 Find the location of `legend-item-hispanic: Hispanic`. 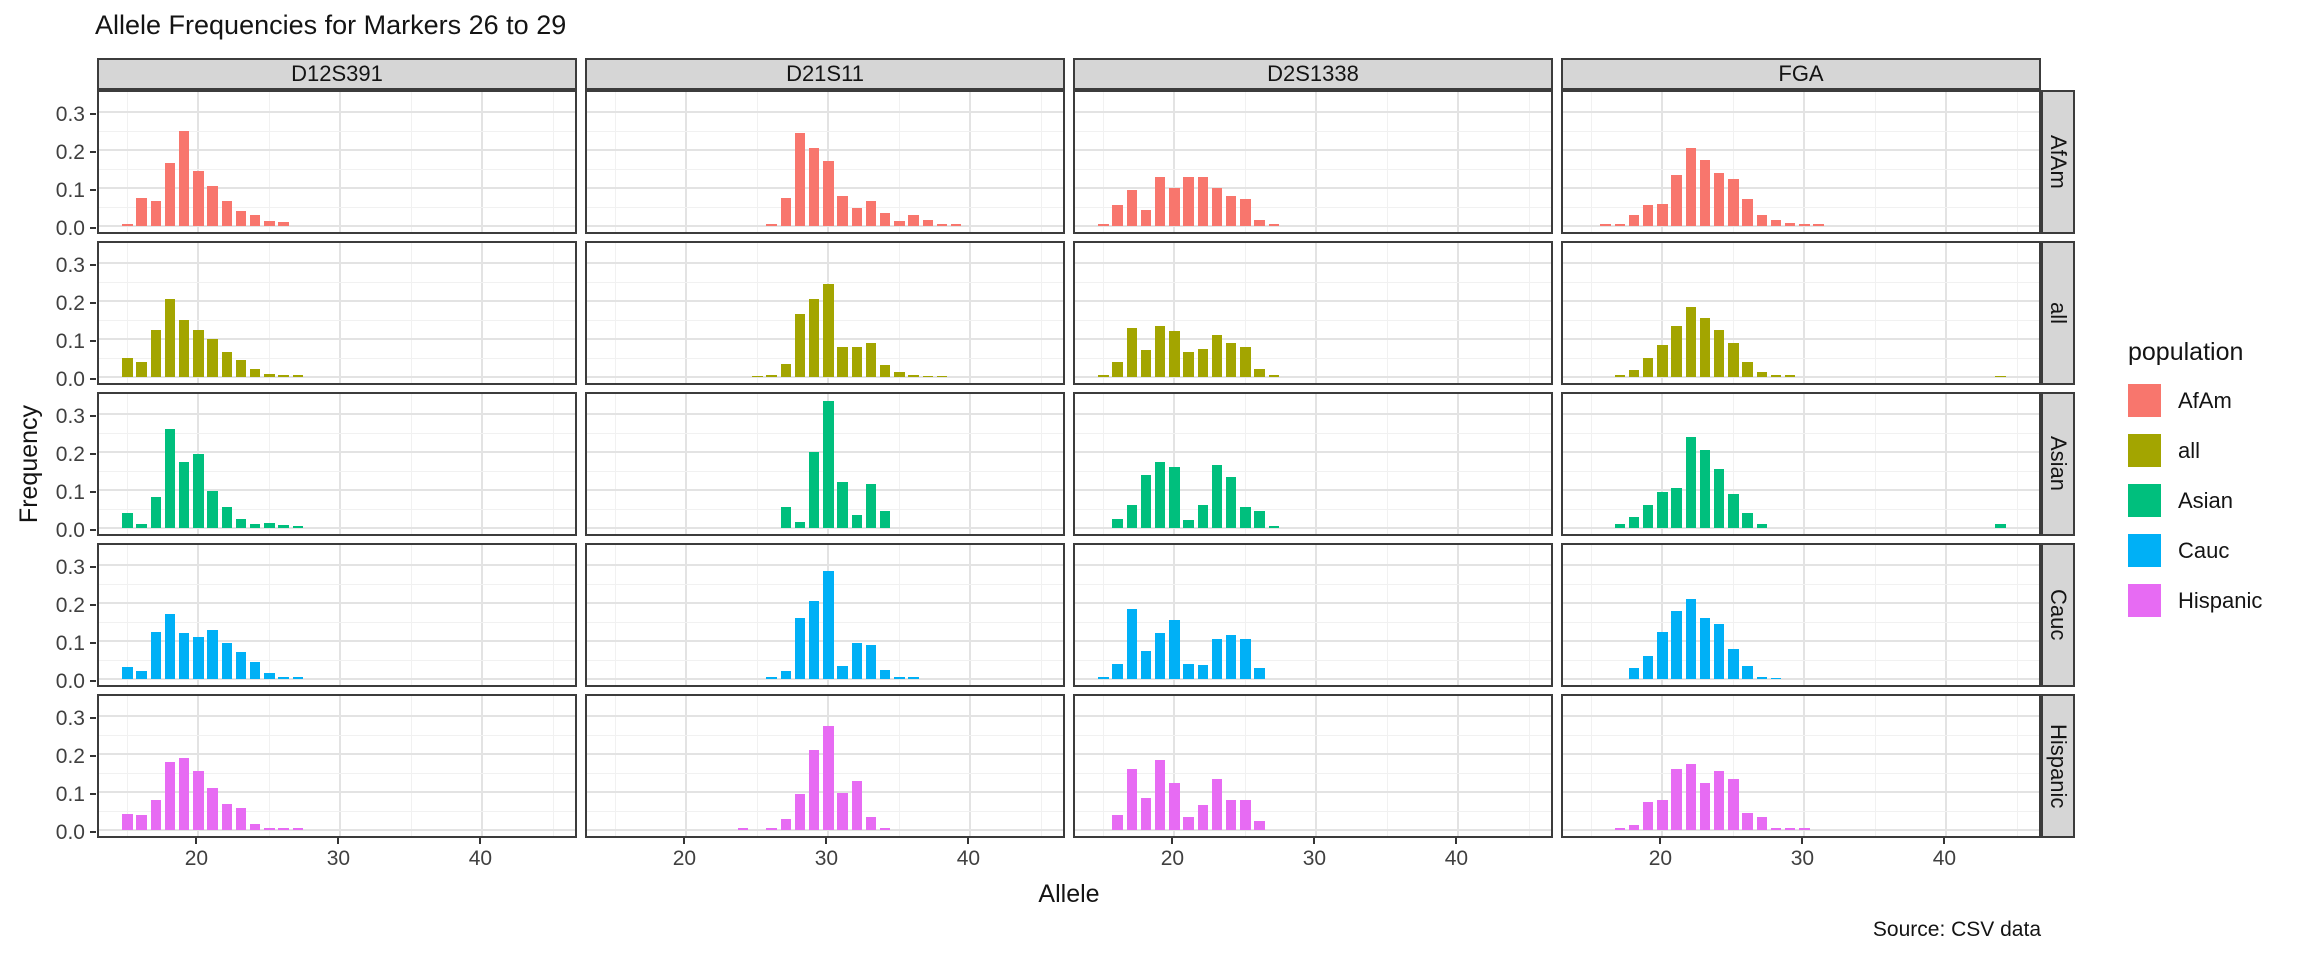

legend-item-hispanic: Hispanic is located at coordinates (2195, 600).